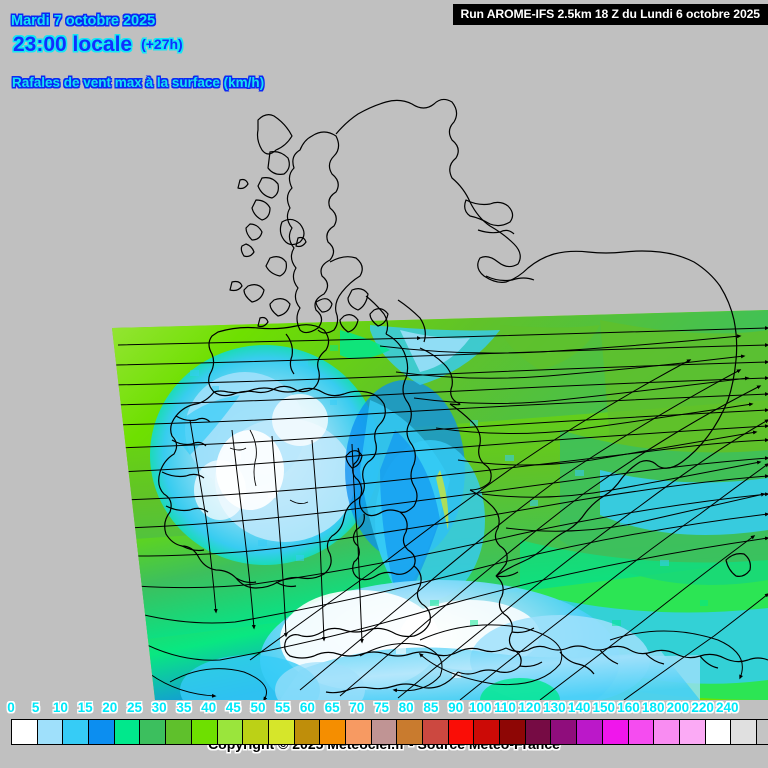  What do you see at coordinates (184, 707) in the screenshot?
I see `legend-tick-35: 35` at bounding box center [184, 707].